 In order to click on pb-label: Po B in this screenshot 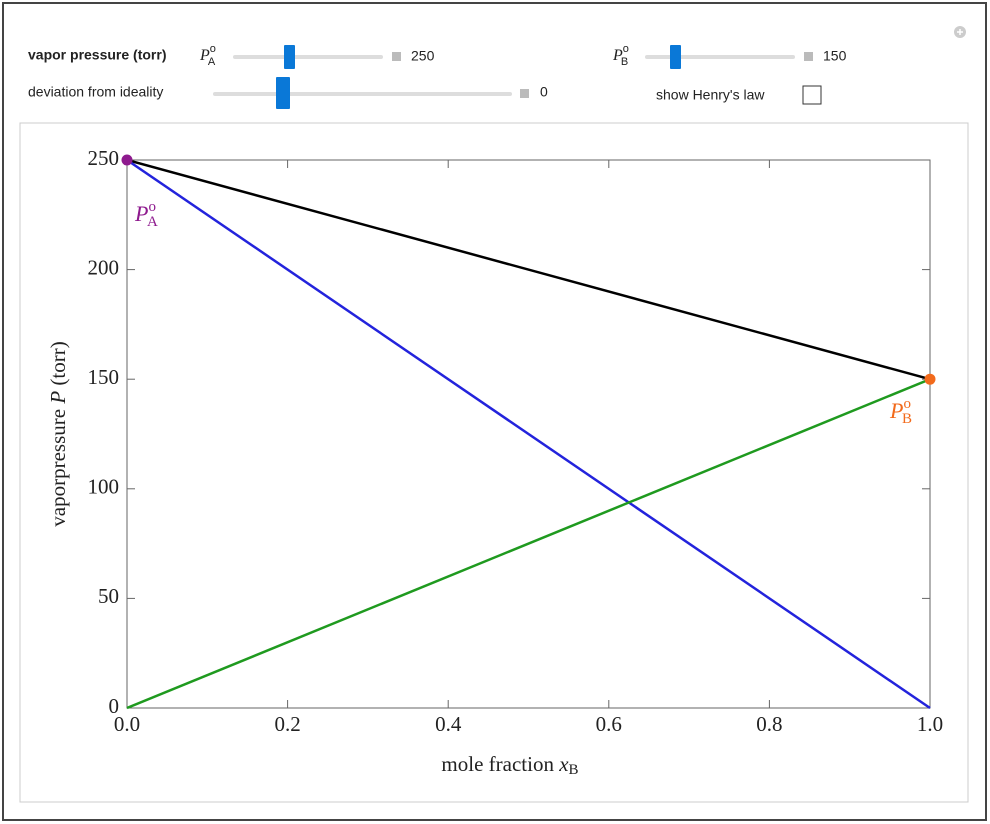, I will do `click(620, 55)`.